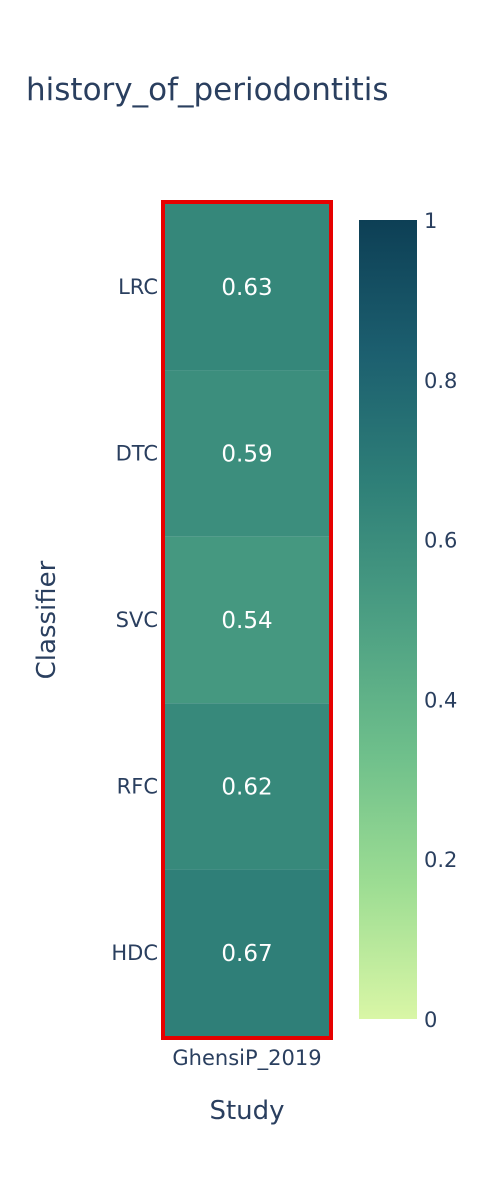 The image size is (500, 1200). What do you see at coordinates (430, 1020) in the screenshot?
I see `colorbar-tick-label: 0` at bounding box center [430, 1020].